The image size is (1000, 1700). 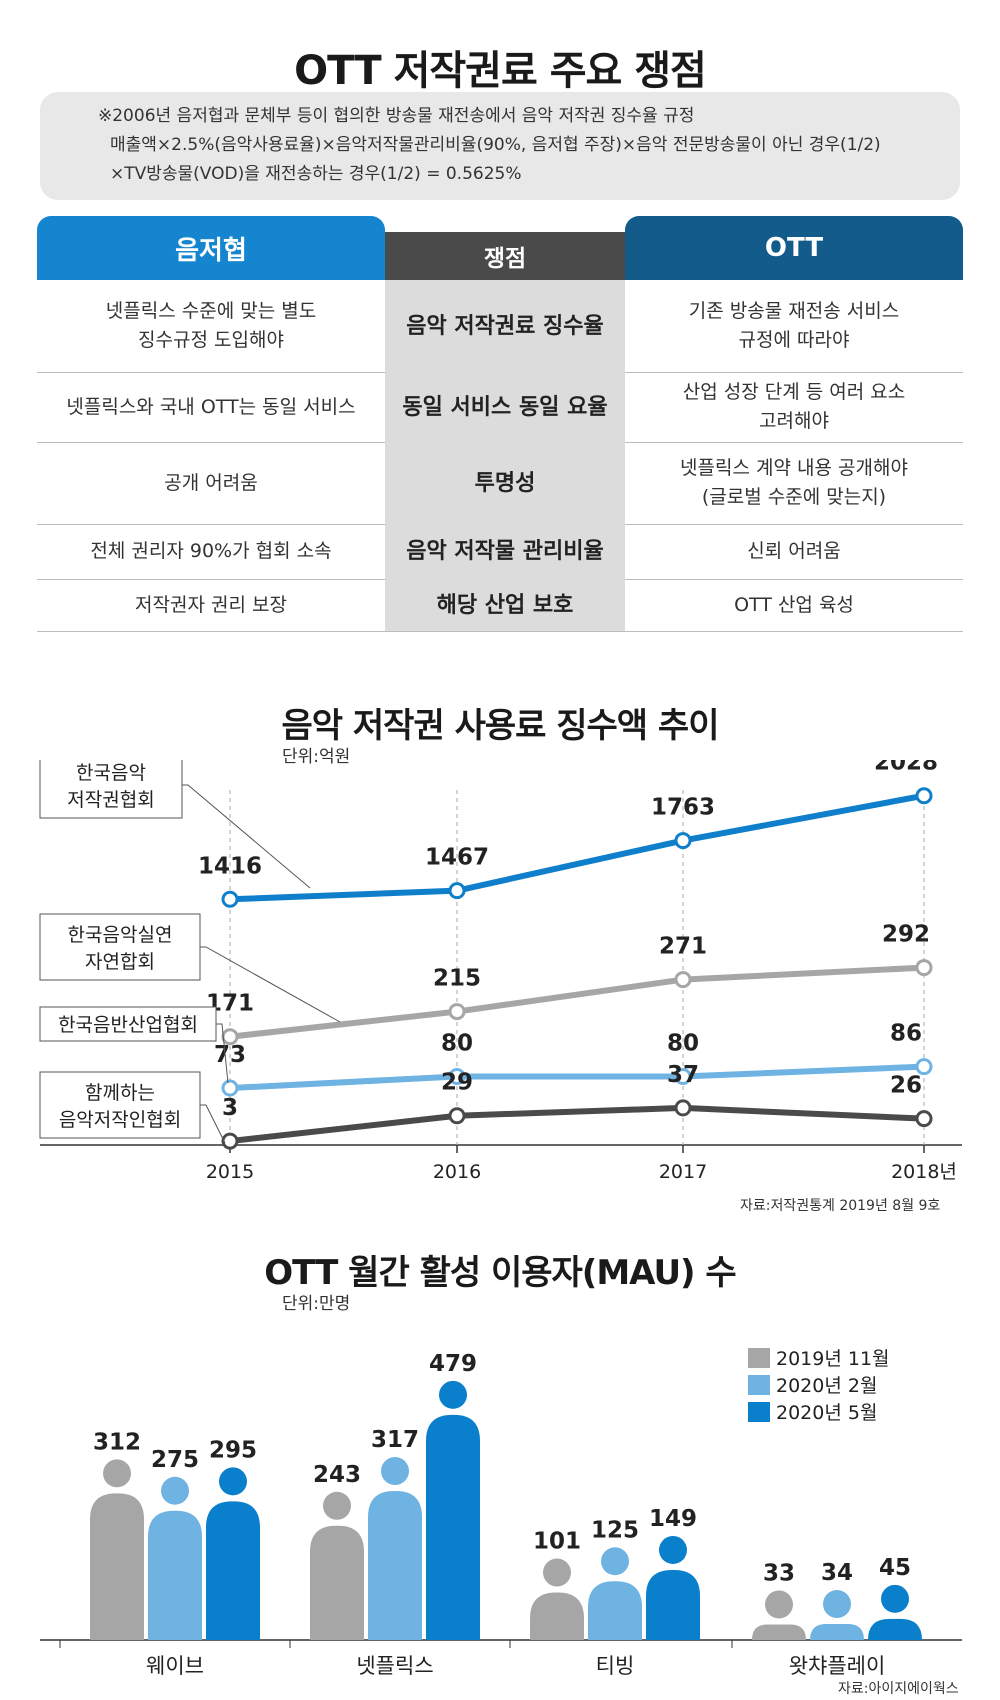 What do you see at coordinates (833, 1359) in the screenshot?
I see `legend-label: 2019년 11월` at bounding box center [833, 1359].